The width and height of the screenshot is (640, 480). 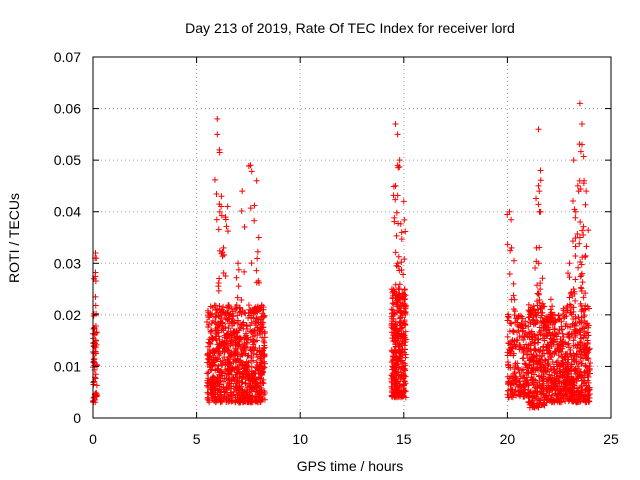 I want to click on y-tick-label: 0.02, so click(x=67, y=315).